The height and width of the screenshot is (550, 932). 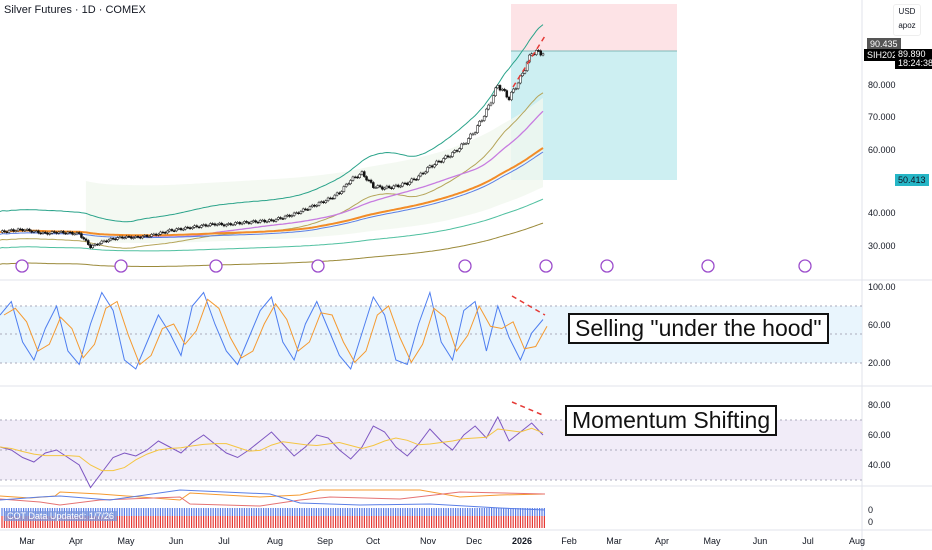 I want to click on ma-100-alt, so click(x=272, y=195).